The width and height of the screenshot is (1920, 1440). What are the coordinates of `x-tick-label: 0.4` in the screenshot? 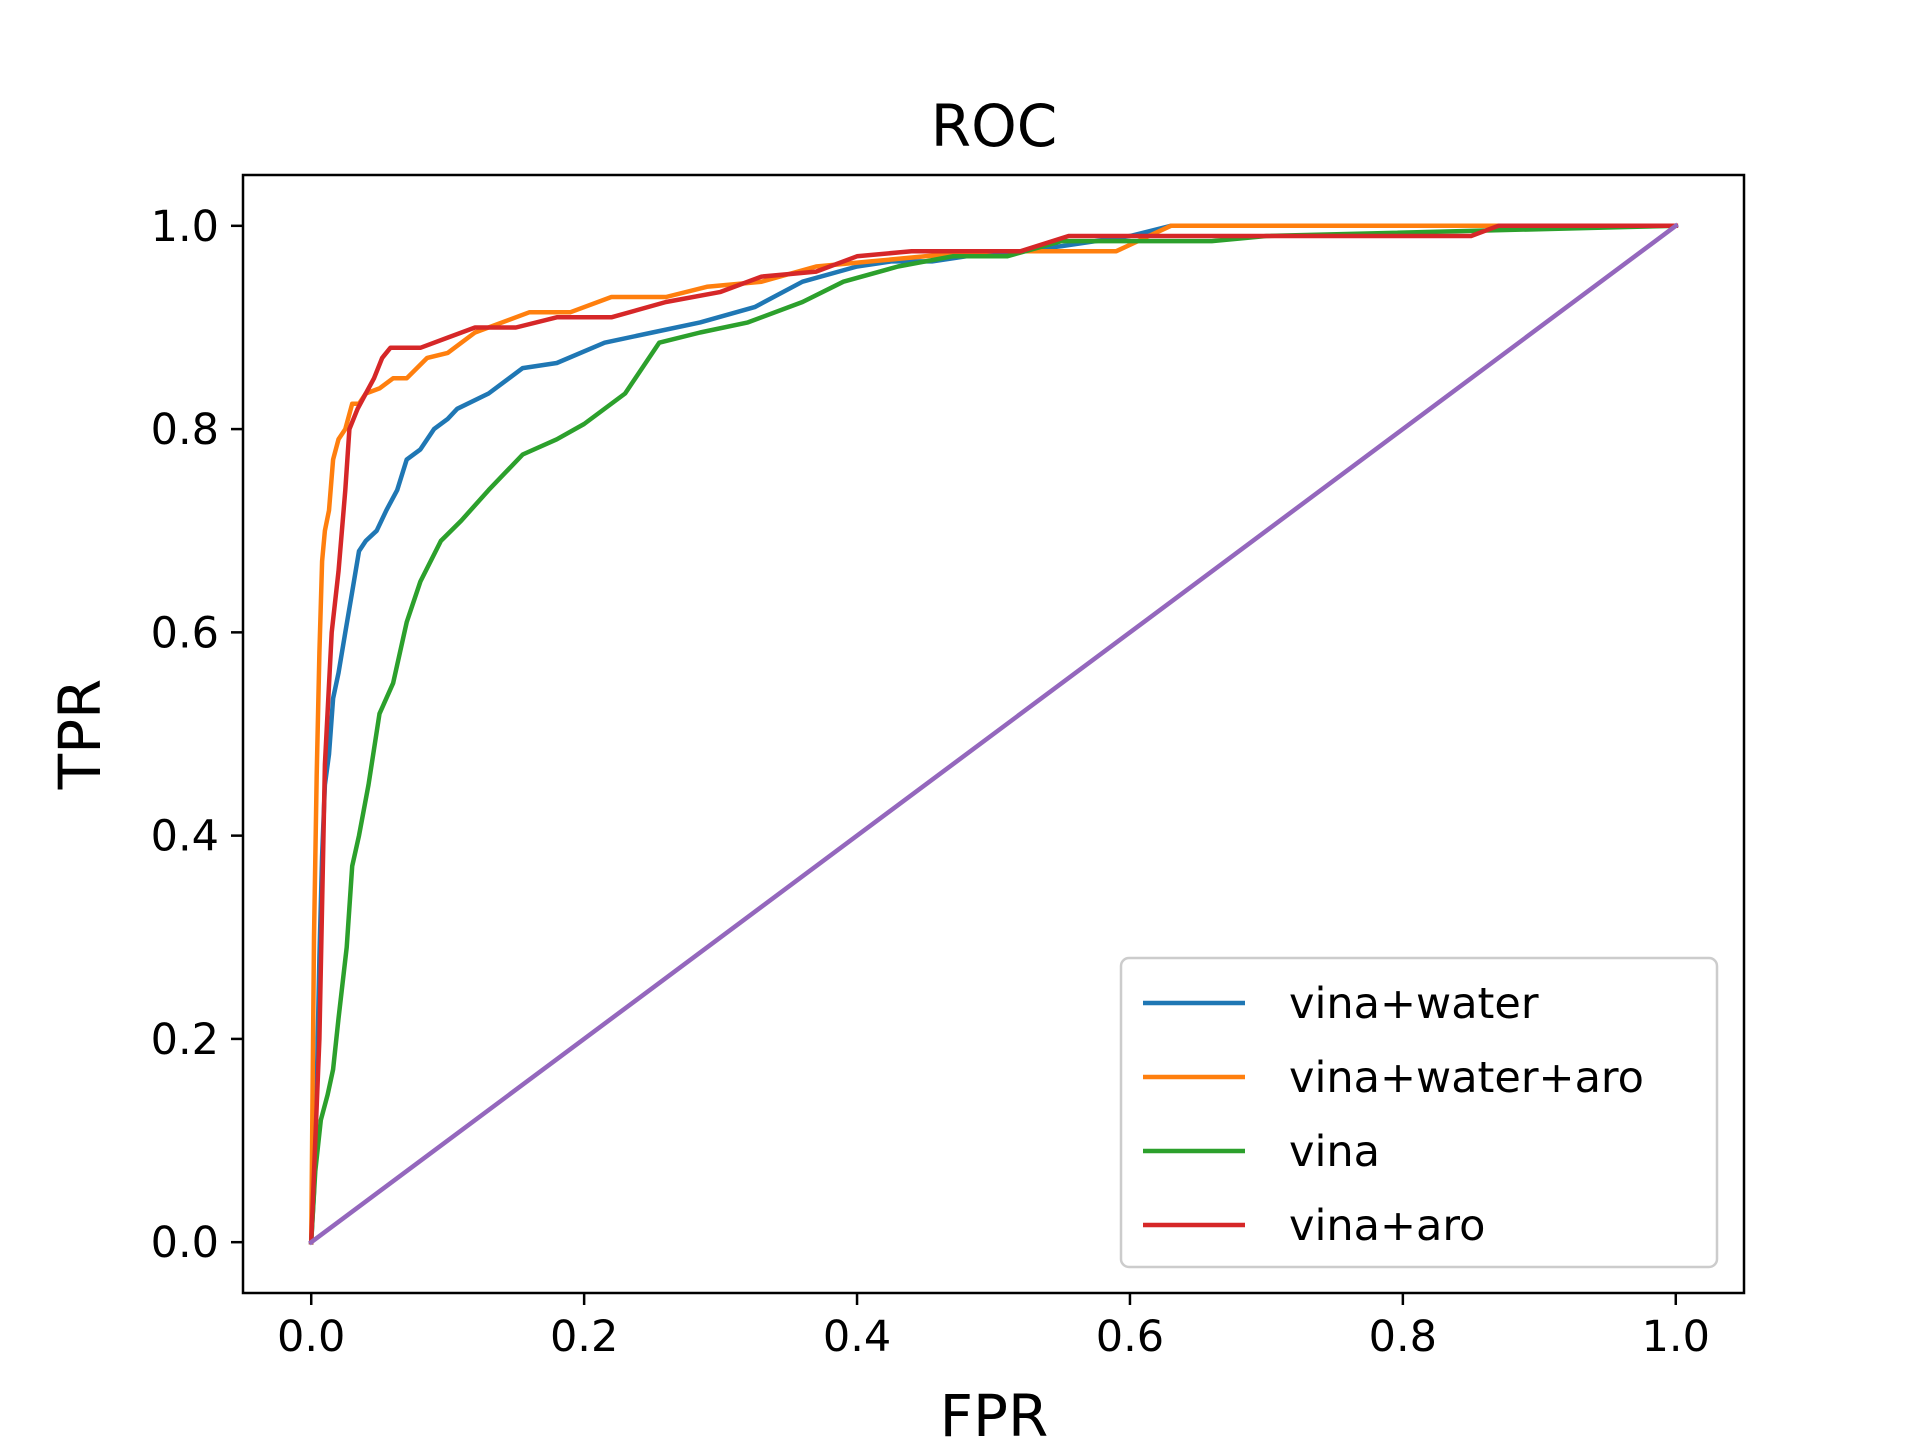 It's located at (857, 1337).